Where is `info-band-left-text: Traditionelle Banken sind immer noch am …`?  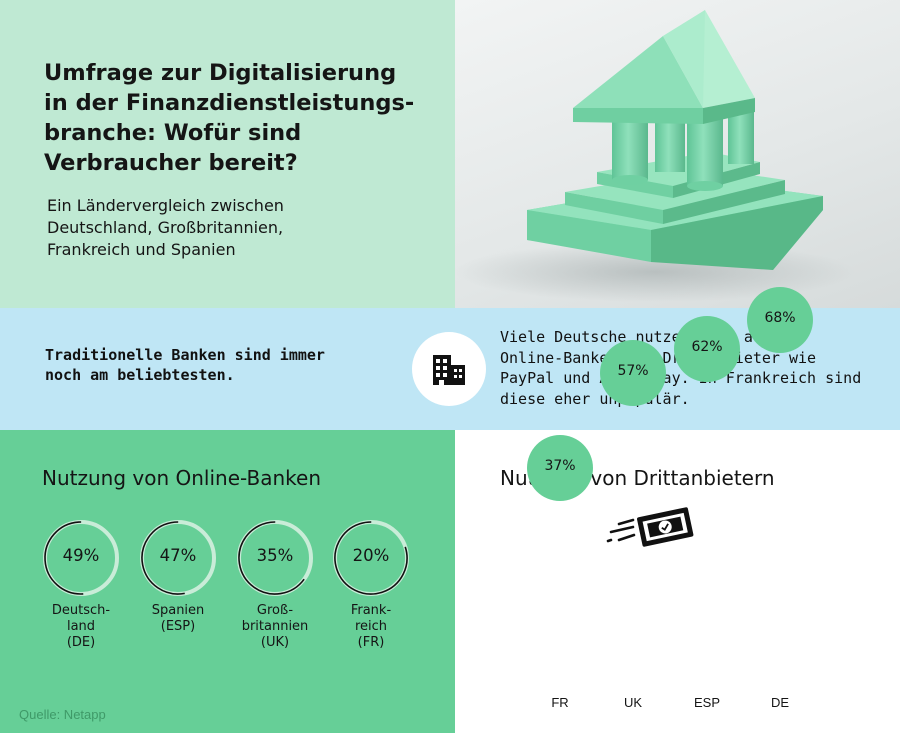 info-band-left-text: Traditionelle Banken sind immer noch am … is located at coordinates (185, 365).